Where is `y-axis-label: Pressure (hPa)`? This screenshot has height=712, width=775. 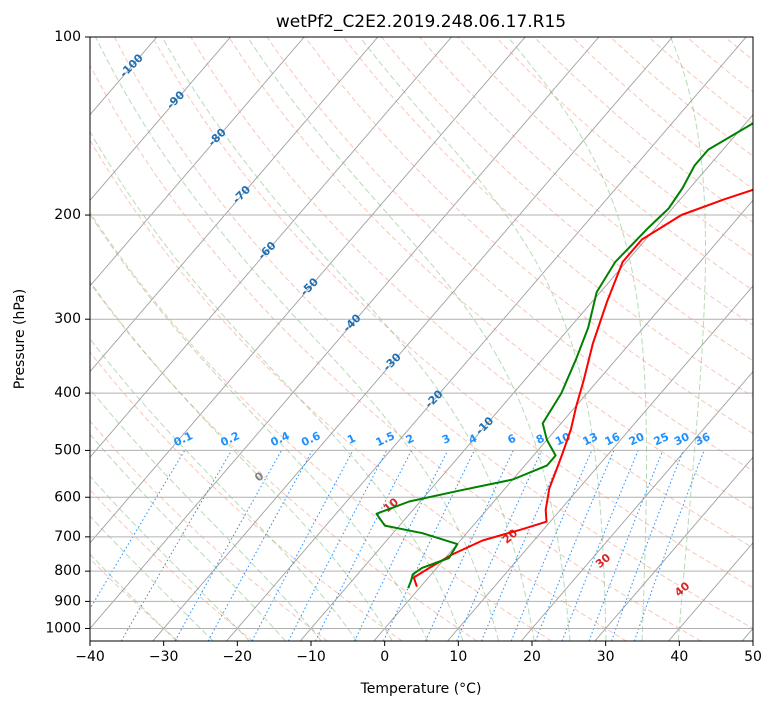
y-axis-label: Pressure (hPa) is located at coordinates (20, 339).